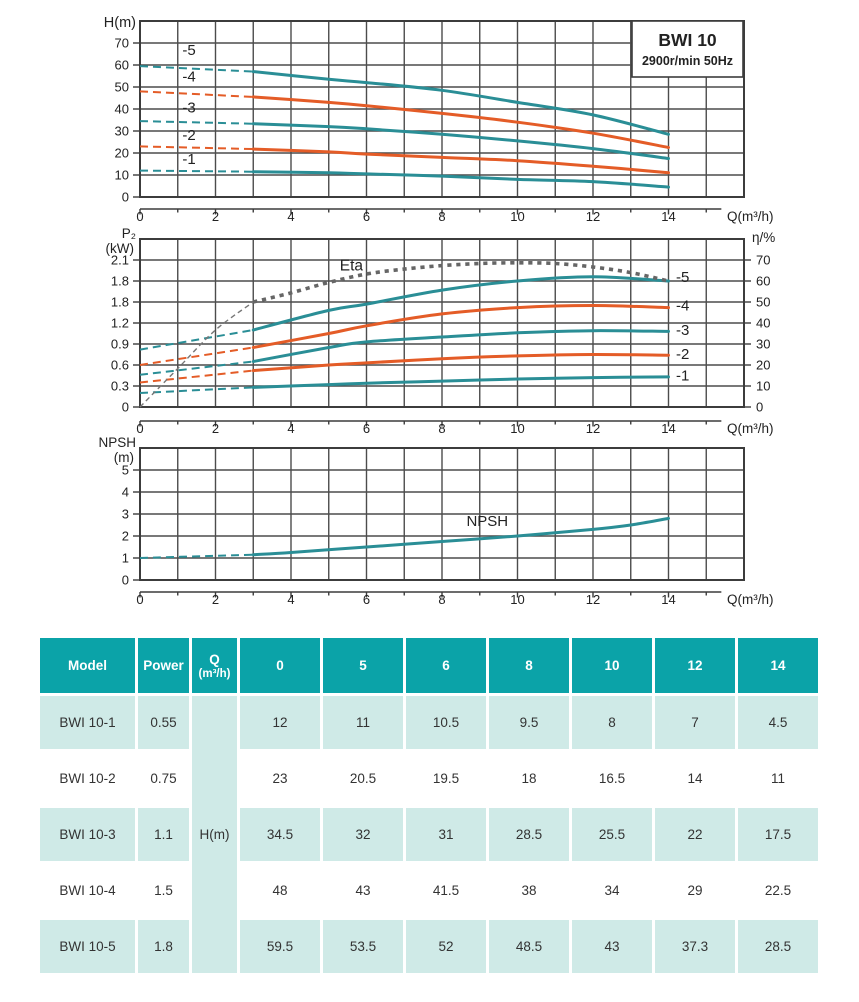  I want to click on curve-NPSH-solid, so click(460, 536).